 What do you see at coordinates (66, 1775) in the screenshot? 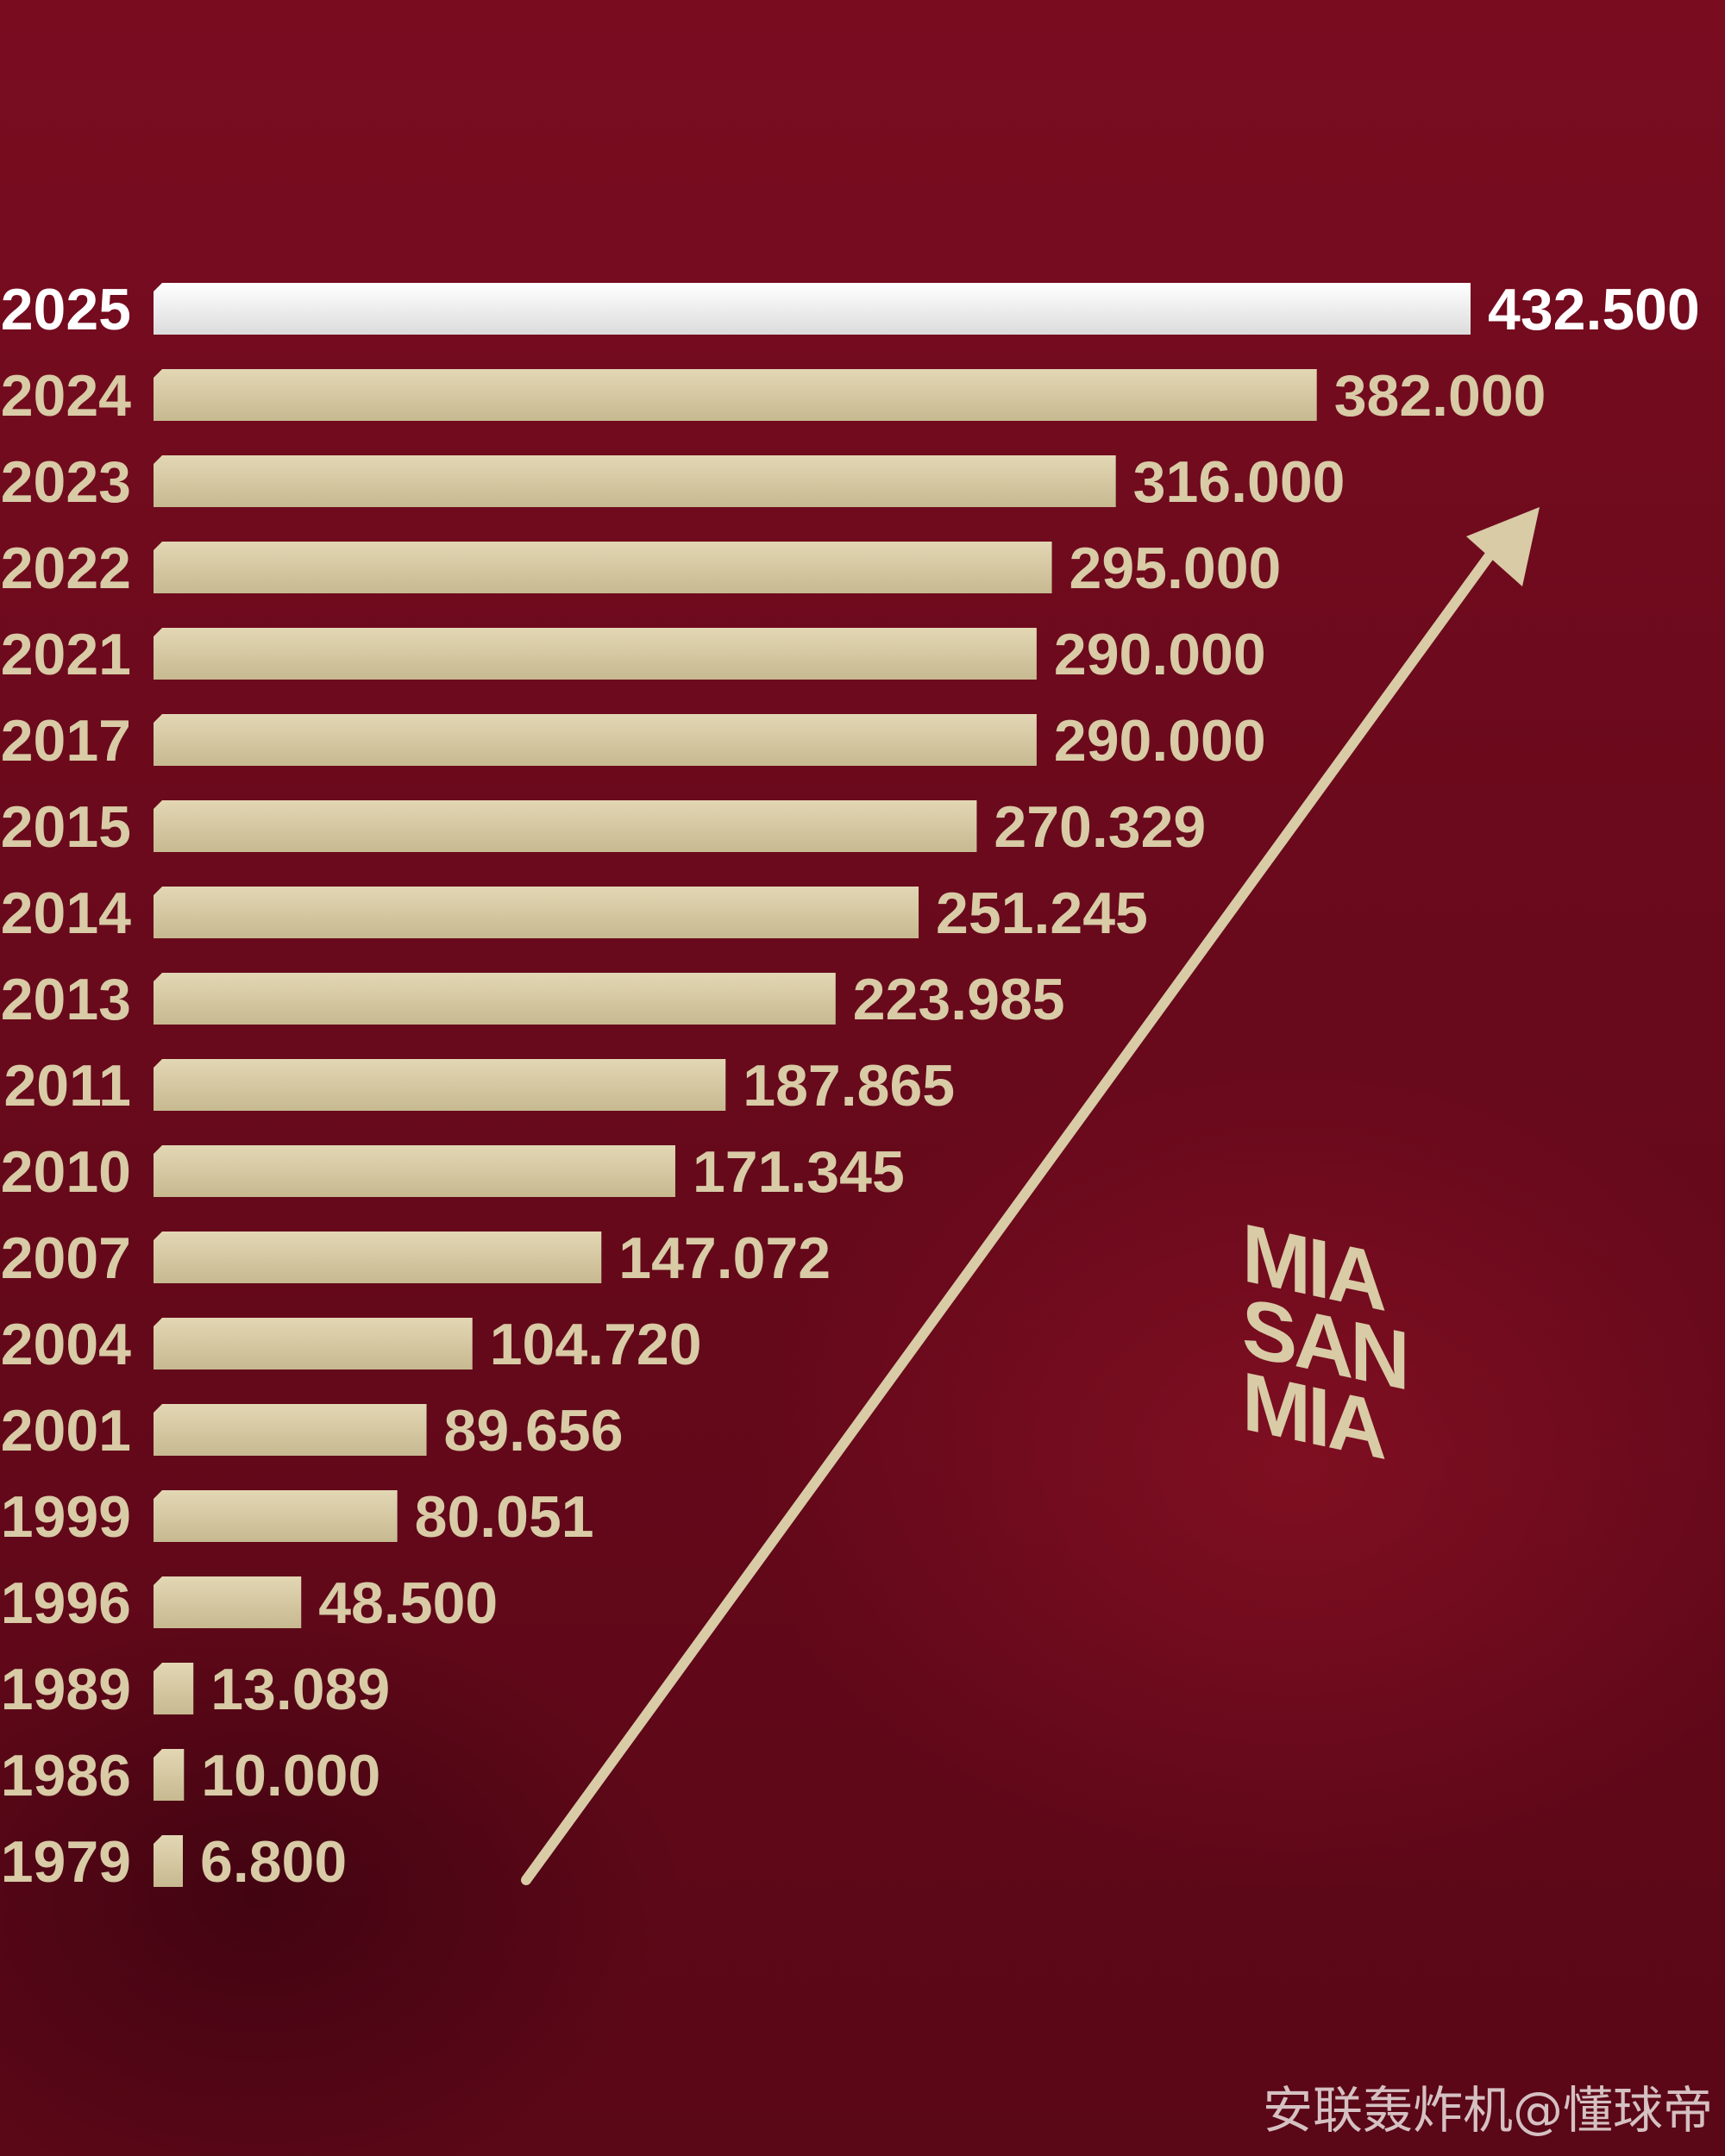
I see `year-label: 1986` at bounding box center [66, 1775].